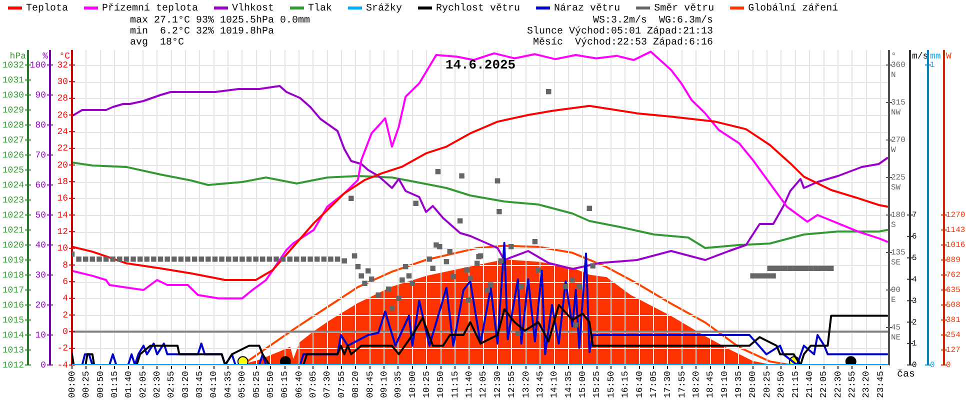 The height and width of the screenshot is (400, 966). What do you see at coordinates (214, 384) in the screenshot?
I see `x-tick-label: 04:10` at bounding box center [214, 384].